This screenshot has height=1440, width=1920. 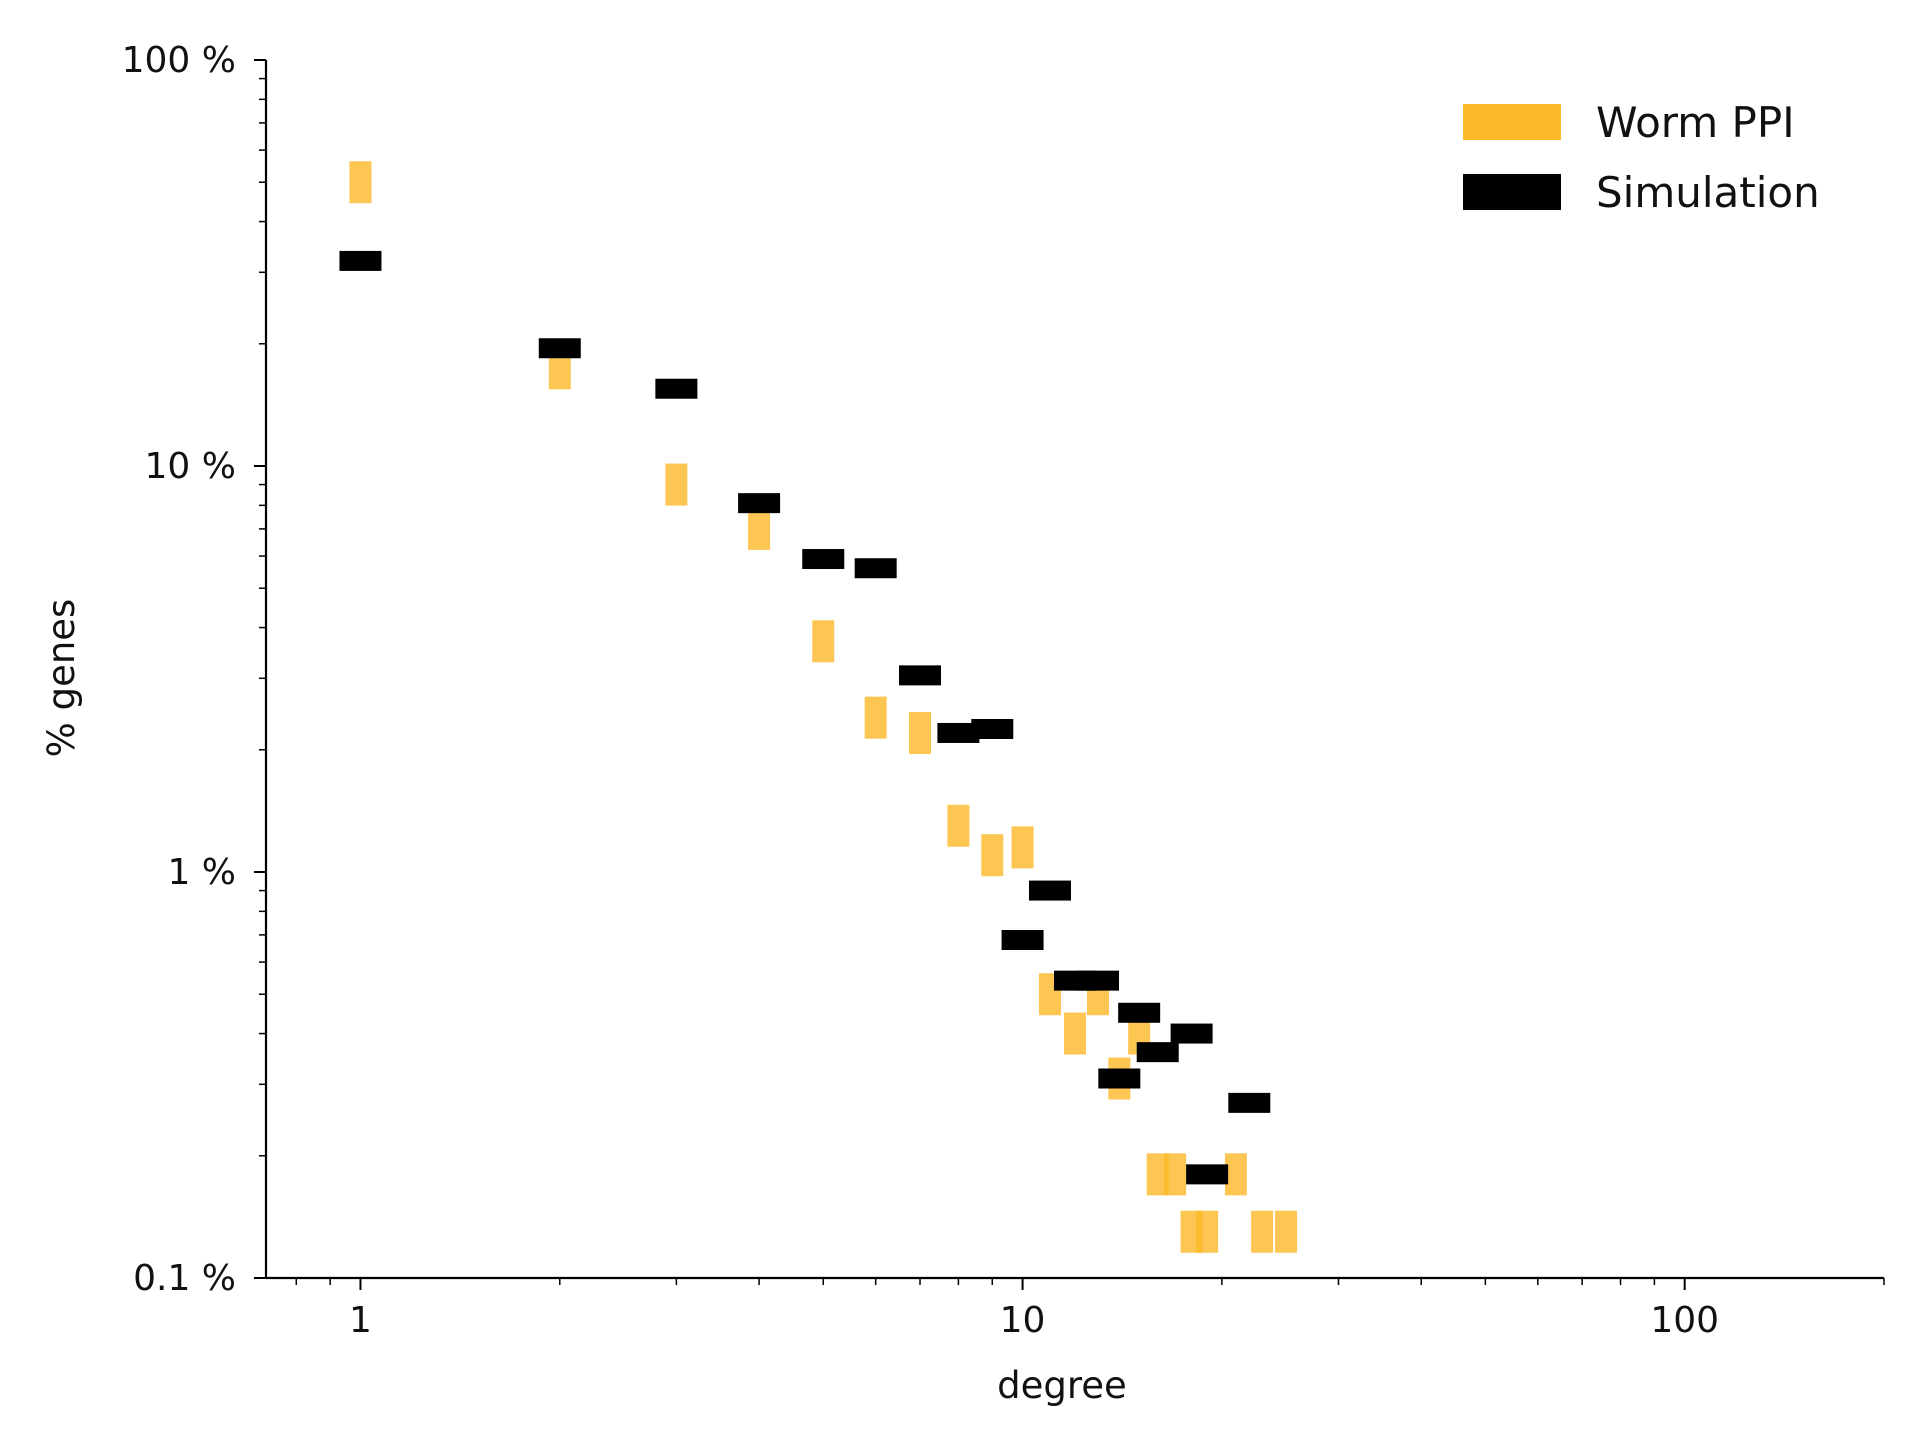 What do you see at coordinates (190, 466) in the screenshot?
I see `y-tick-label: 10 %` at bounding box center [190, 466].